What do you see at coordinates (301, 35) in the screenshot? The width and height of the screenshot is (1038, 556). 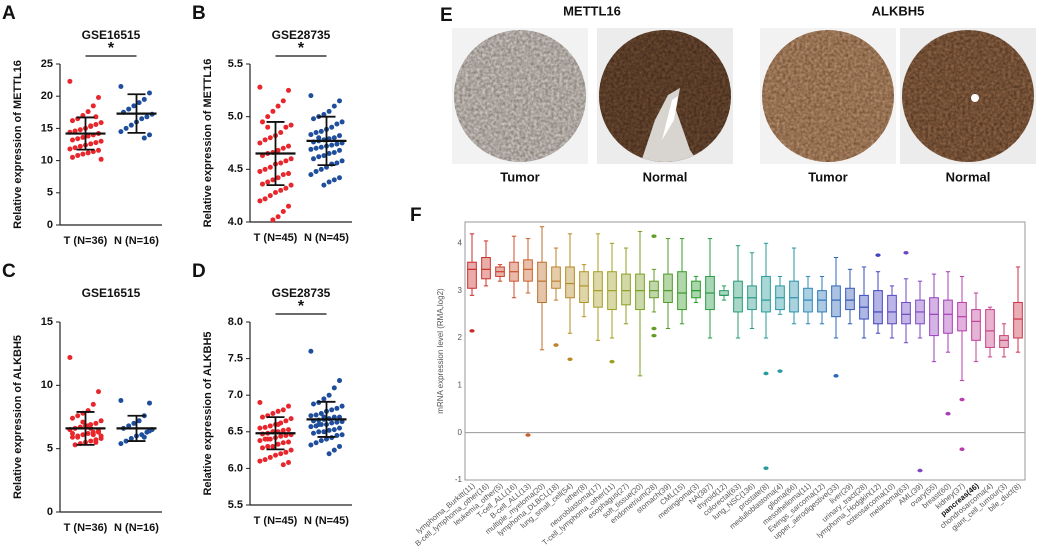 I see `chart-title: GSE28735` at bounding box center [301, 35].